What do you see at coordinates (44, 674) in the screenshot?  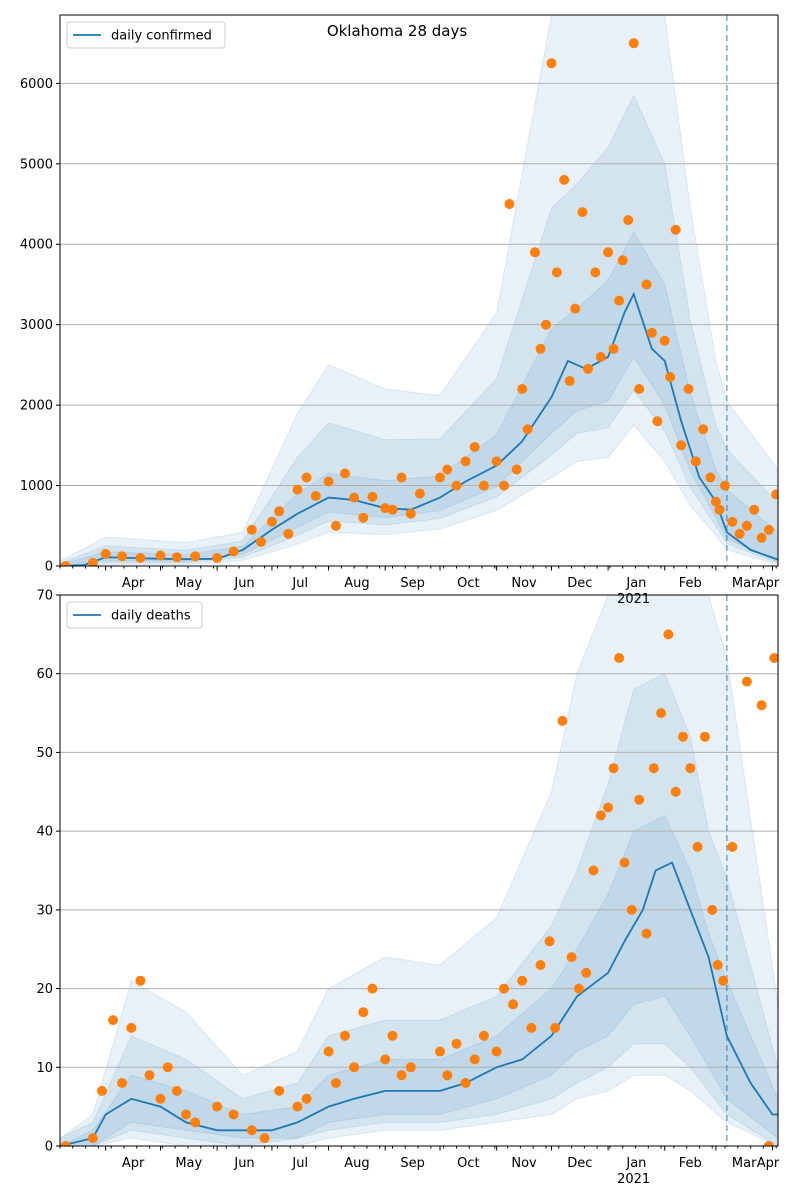 I see `y-tick-label: 60` at bounding box center [44, 674].